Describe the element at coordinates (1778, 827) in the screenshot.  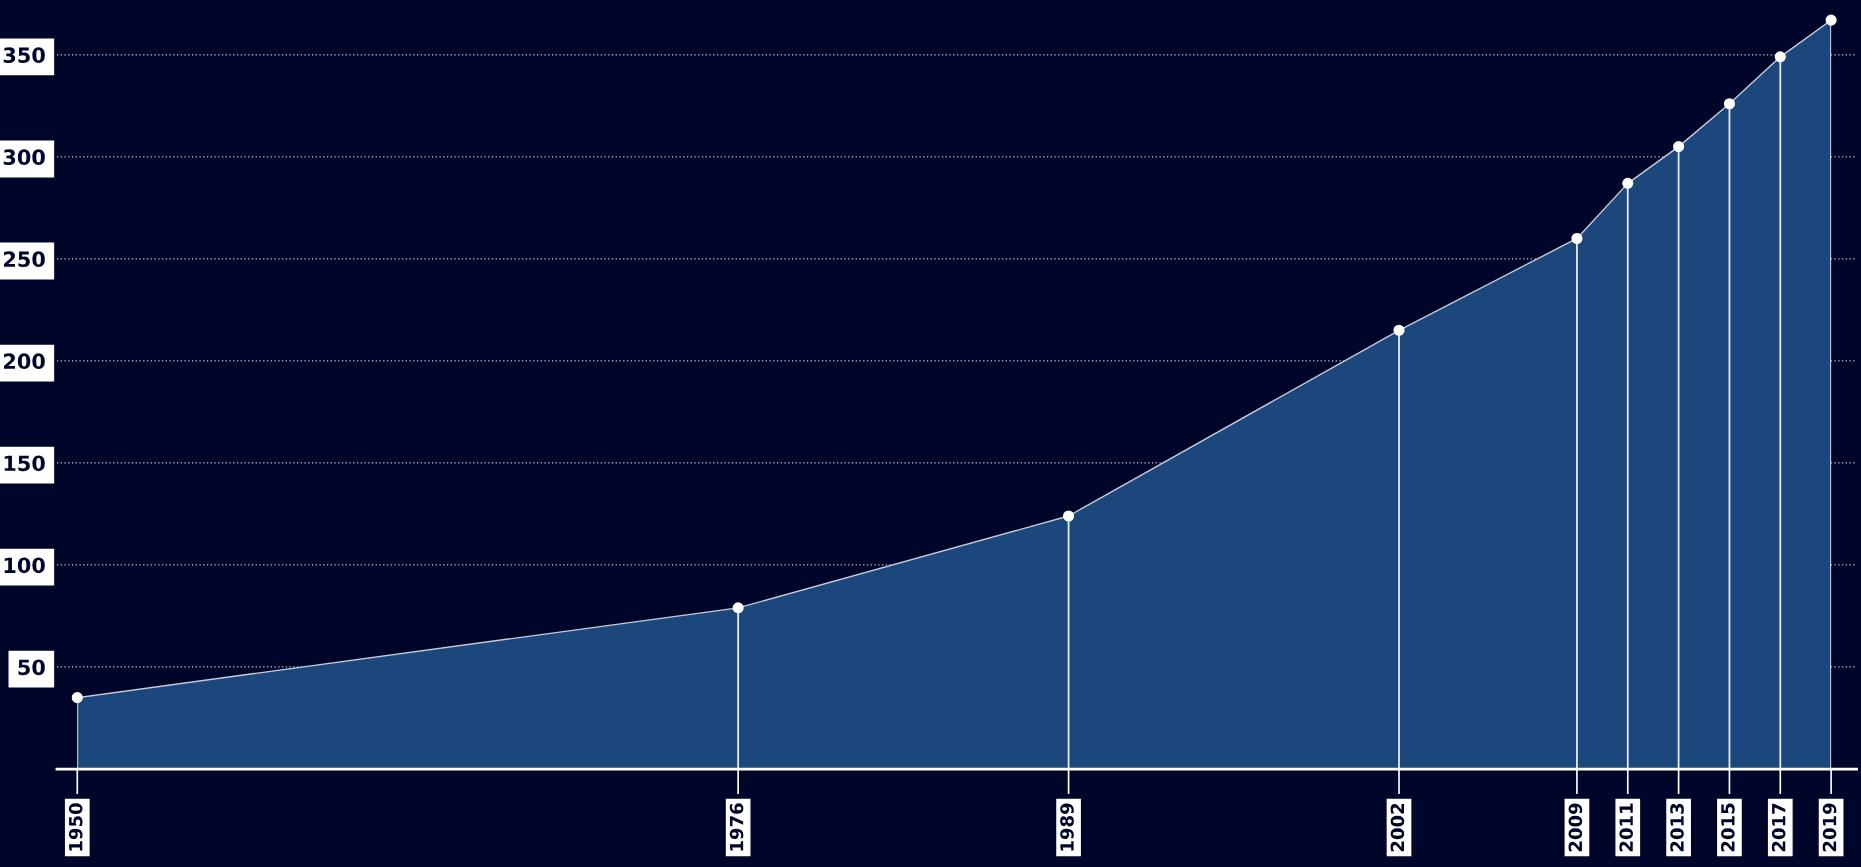
I see `x-tick-label: 2017` at that location.